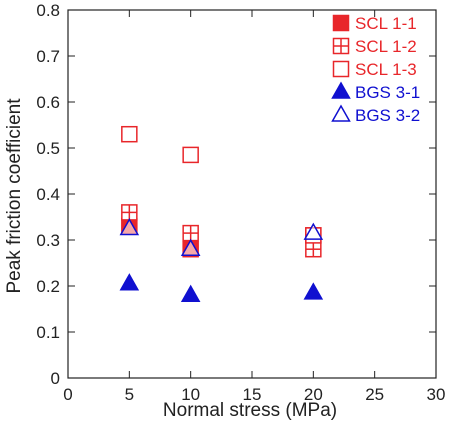 The width and height of the screenshot is (450, 428). What do you see at coordinates (48, 194) in the screenshot?
I see `y-tick-label: 0.4` at bounding box center [48, 194].